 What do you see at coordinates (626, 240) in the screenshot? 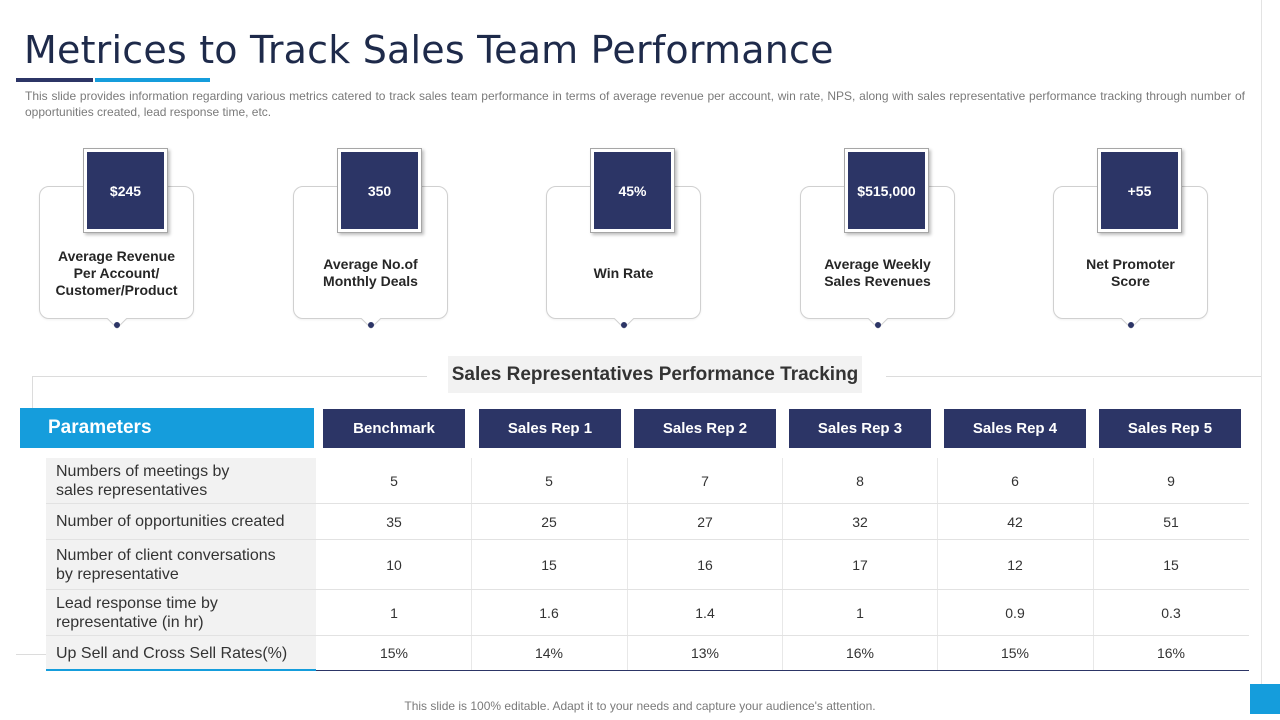
I see `kpi-card-win-rate: 45% Win Rate` at bounding box center [626, 240].